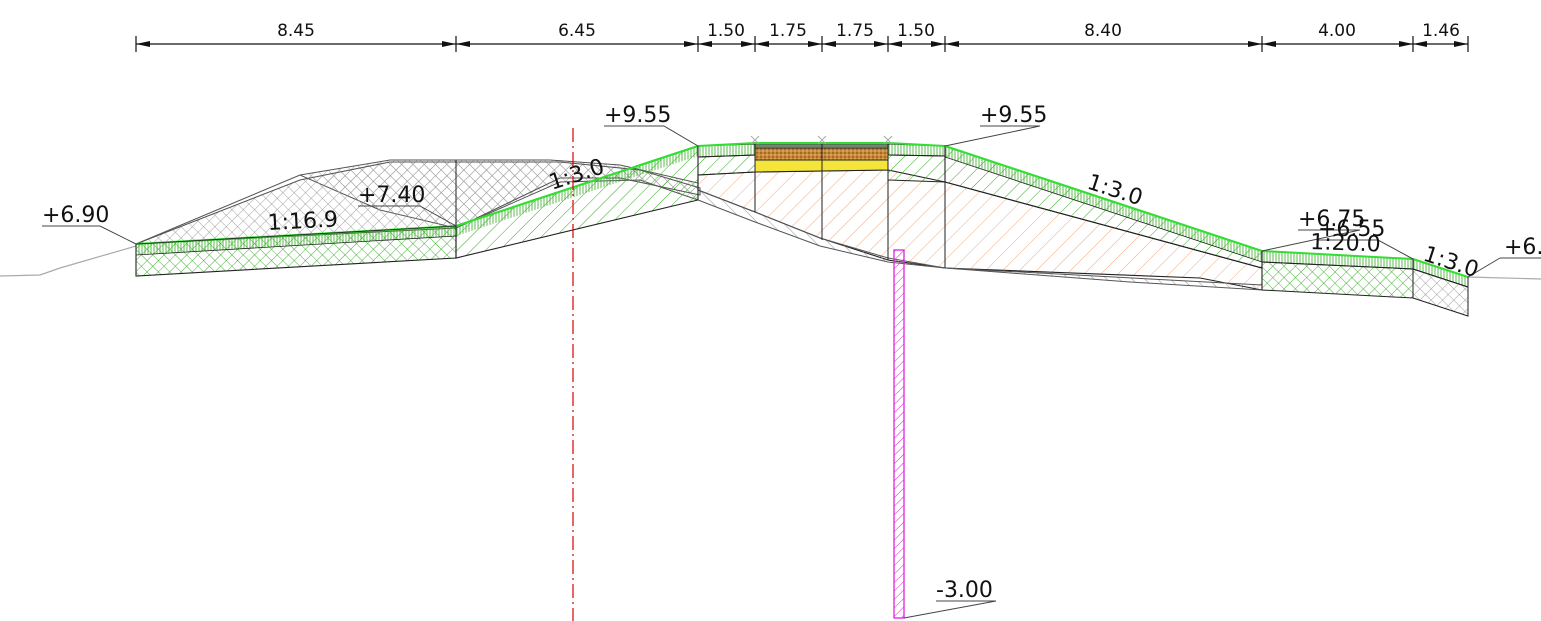  What do you see at coordinates (296, 31) in the screenshot?
I see `dim-left-berm: 8.45` at bounding box center [296, 31].